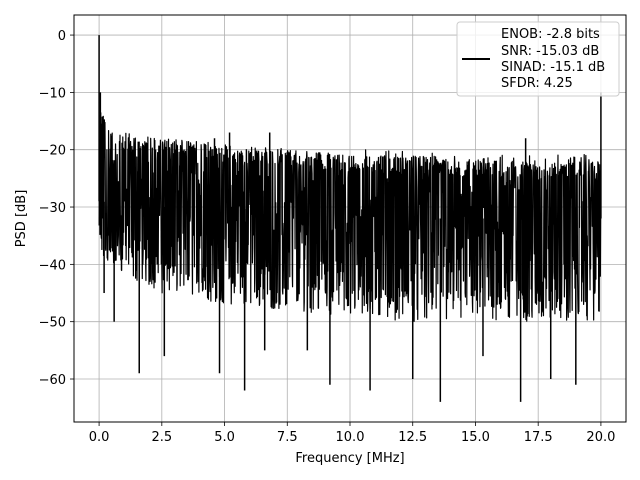 This screenshot has height=480, width=640. Describe the element at coordinates (600, 437) in the screenshot. I see `x-tick-label: 20.0` at that location.